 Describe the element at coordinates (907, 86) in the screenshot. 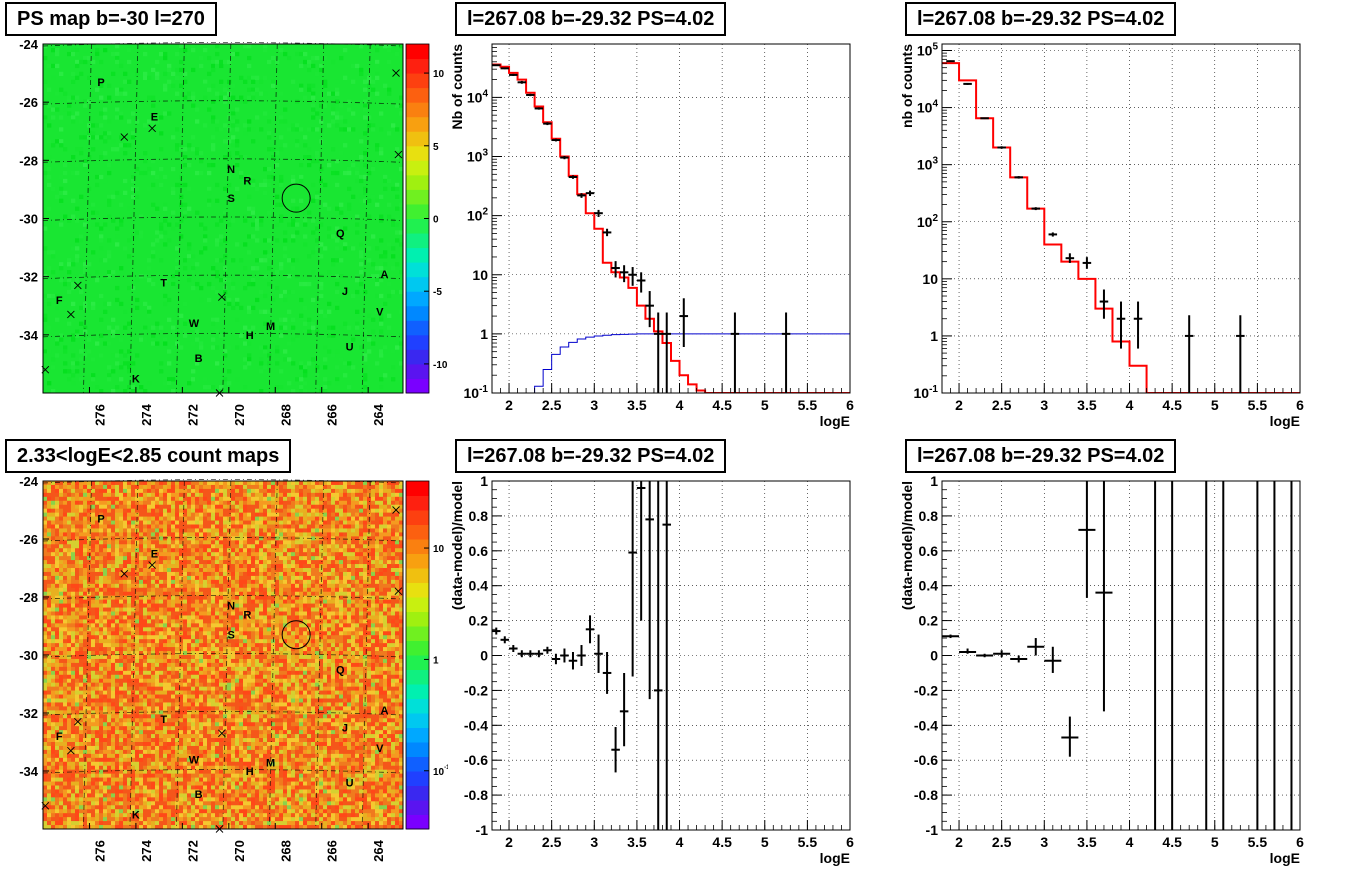

I see `y-axis-label: nb of counts` at that location.